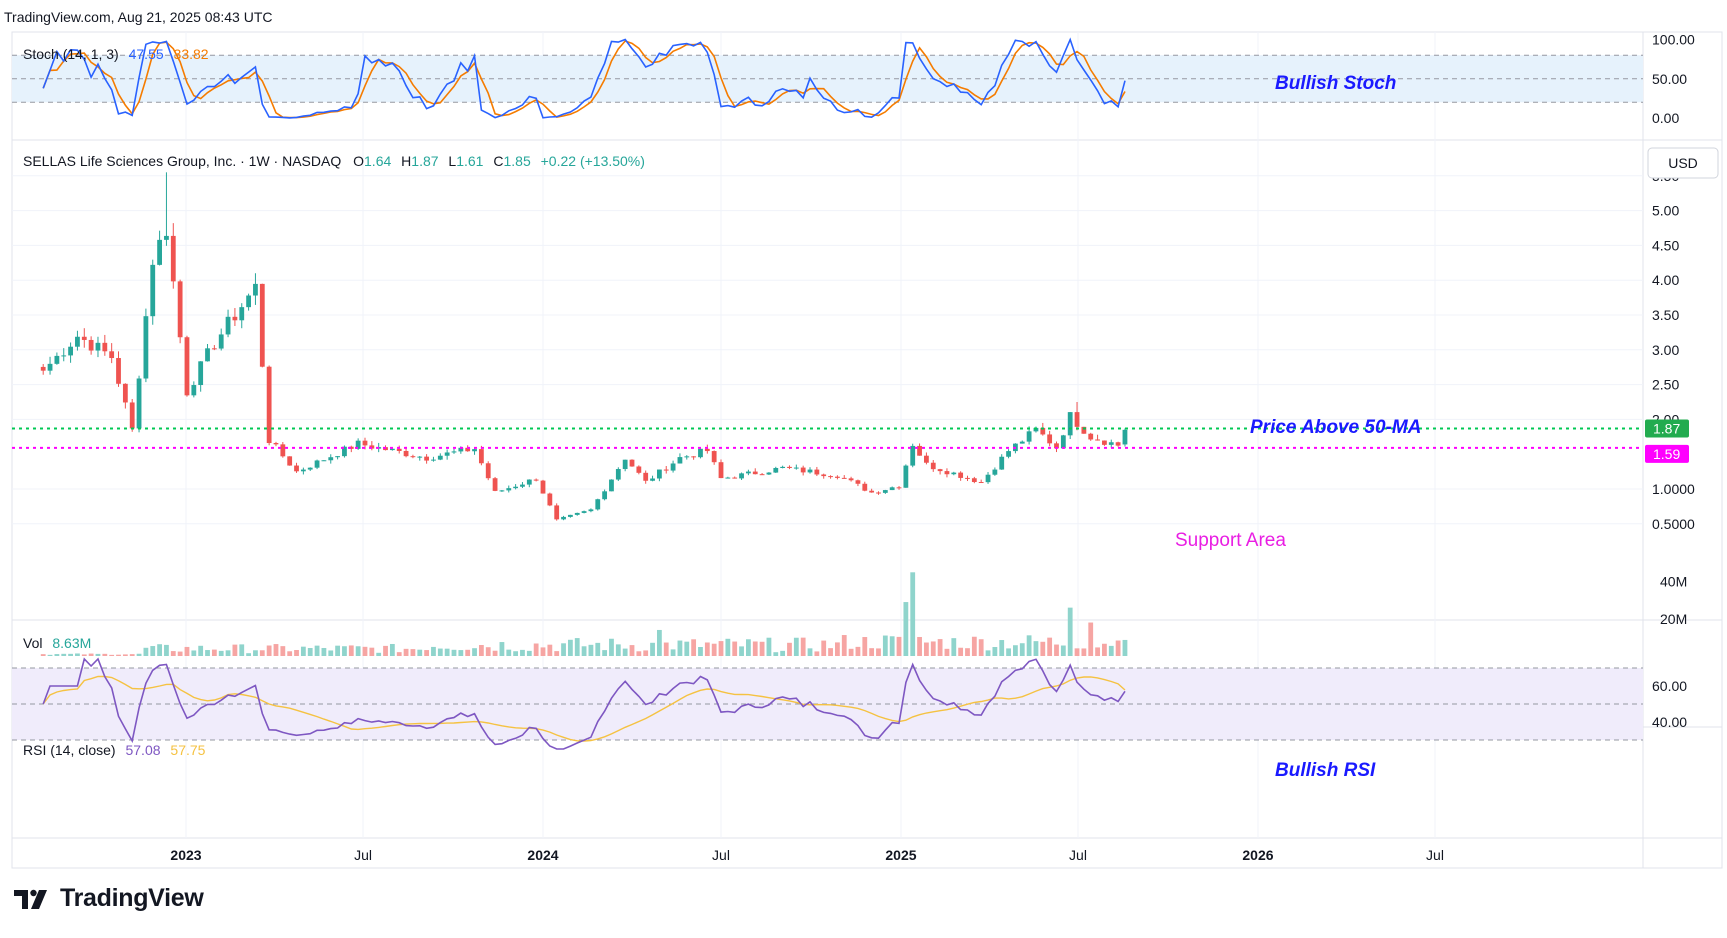  What do you see at coordinates (377, 161) in the screenshot?
I see `ohlc-open: 1.64` at bounding box center [377, 161].